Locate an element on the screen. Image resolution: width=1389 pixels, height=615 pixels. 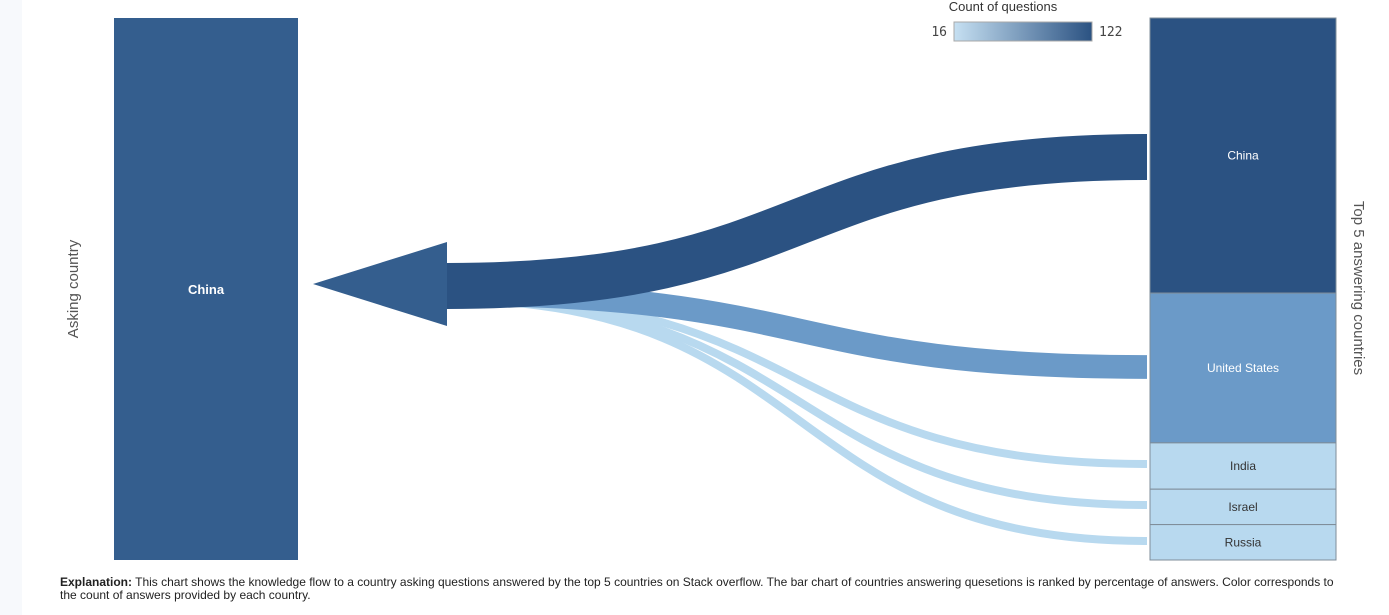
flow-arrow-head is located at coordinates (380, 284).